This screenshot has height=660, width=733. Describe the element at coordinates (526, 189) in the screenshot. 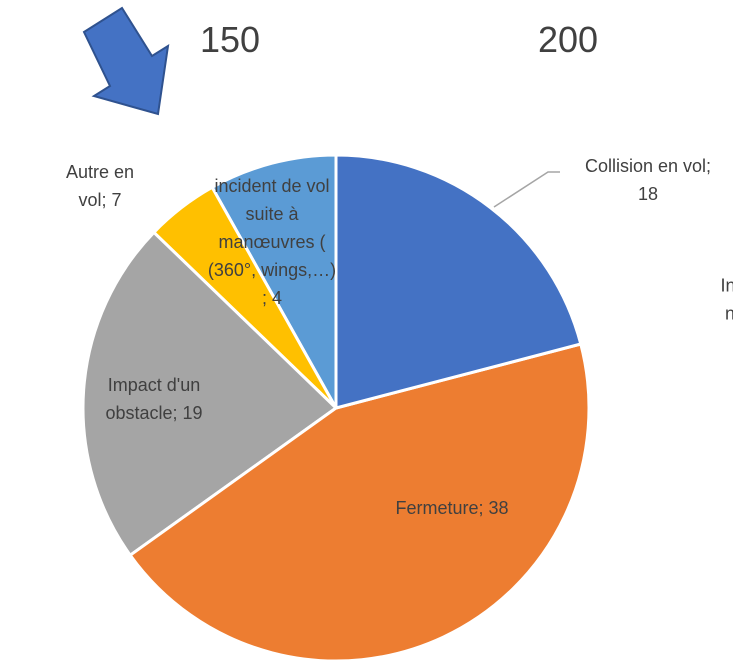

I see `leader-line` at that location.